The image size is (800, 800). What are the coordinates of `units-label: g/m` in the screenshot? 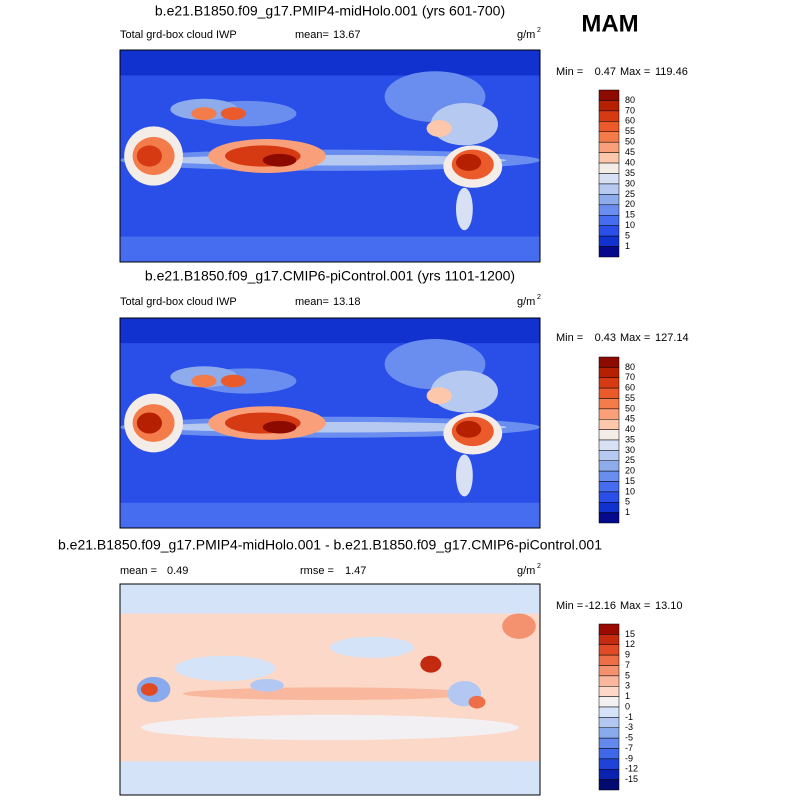 It's located at (526, 571).